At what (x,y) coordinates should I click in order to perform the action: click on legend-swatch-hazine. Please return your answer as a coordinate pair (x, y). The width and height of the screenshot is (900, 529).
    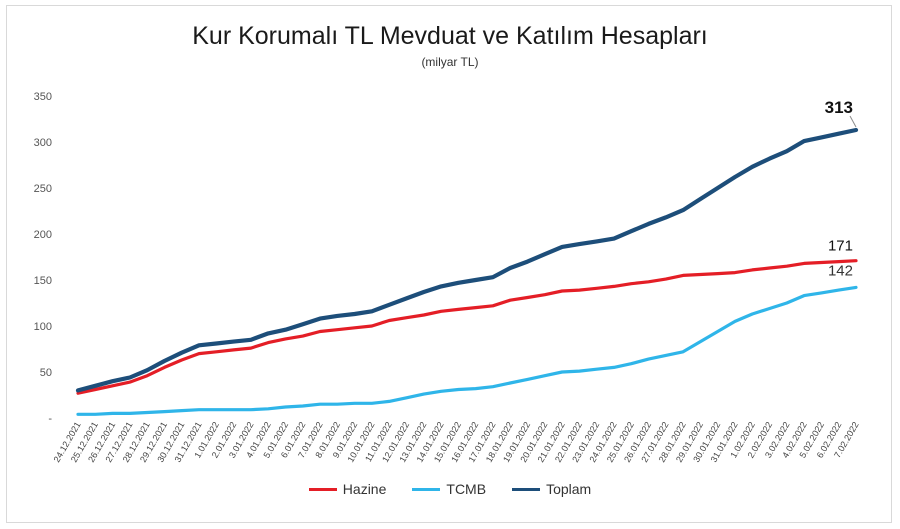
    Looking at the image, I should click on (322, 489).